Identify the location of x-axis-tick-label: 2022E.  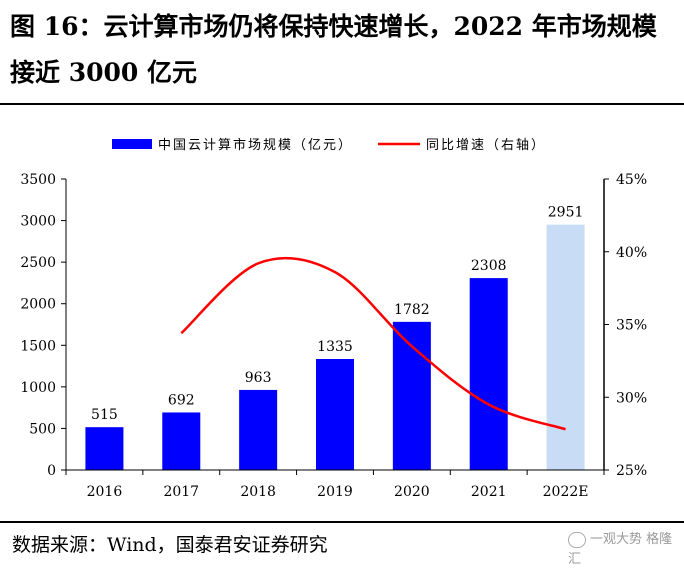
(566, 492).